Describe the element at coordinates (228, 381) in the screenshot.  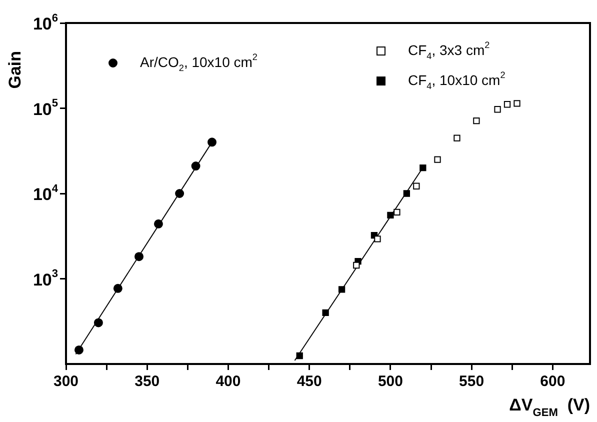
I see `x-tick-label: 400` at that location.